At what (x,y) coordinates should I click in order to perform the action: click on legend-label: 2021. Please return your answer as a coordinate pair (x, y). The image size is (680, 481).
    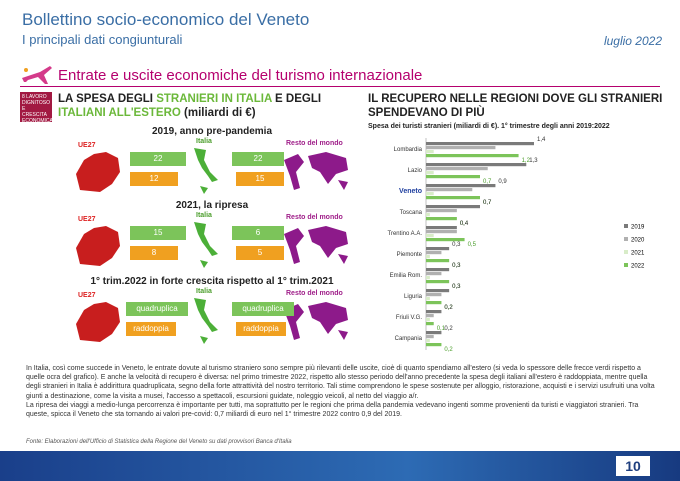
    Looking at the image, I should click on (638, 254).